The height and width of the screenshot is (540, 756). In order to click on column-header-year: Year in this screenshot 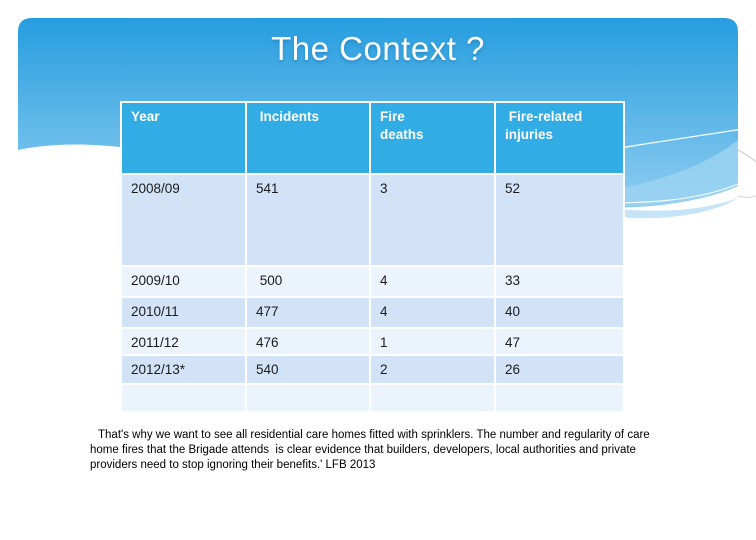, I will do `click(183, 138)`.